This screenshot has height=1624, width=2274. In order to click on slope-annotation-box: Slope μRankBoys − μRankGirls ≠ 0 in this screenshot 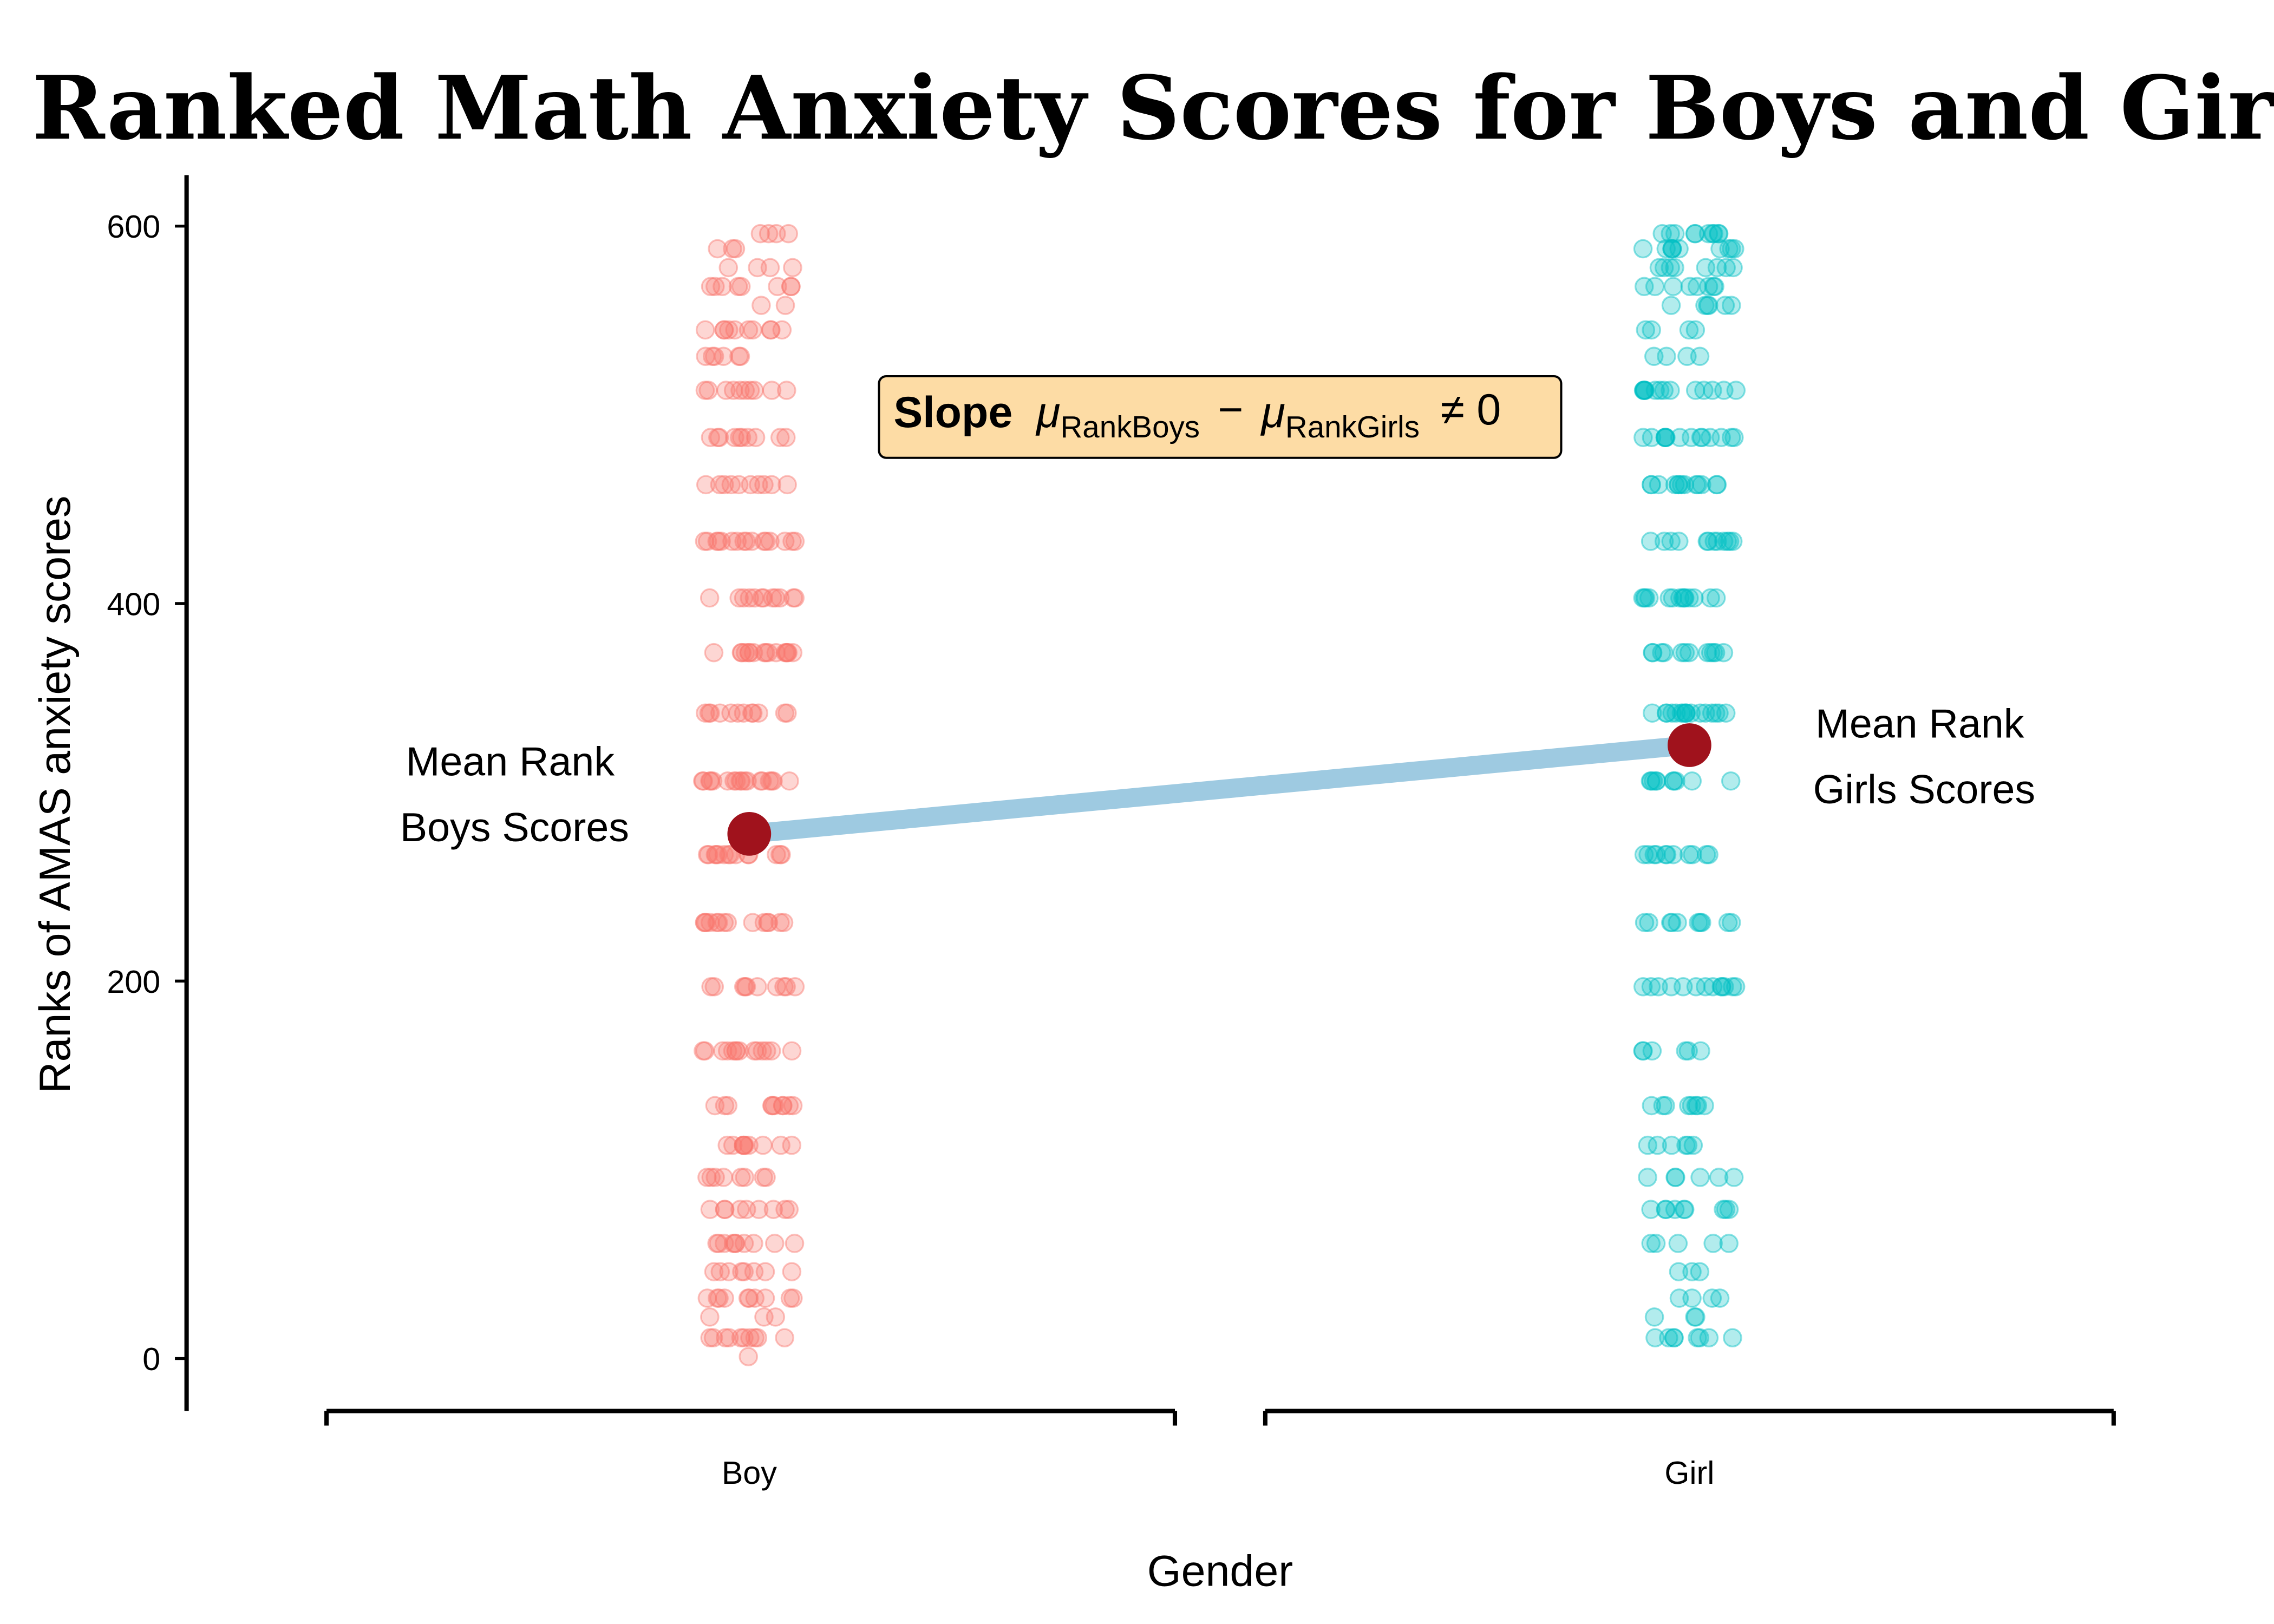, I will do `click(1221, 417)`.